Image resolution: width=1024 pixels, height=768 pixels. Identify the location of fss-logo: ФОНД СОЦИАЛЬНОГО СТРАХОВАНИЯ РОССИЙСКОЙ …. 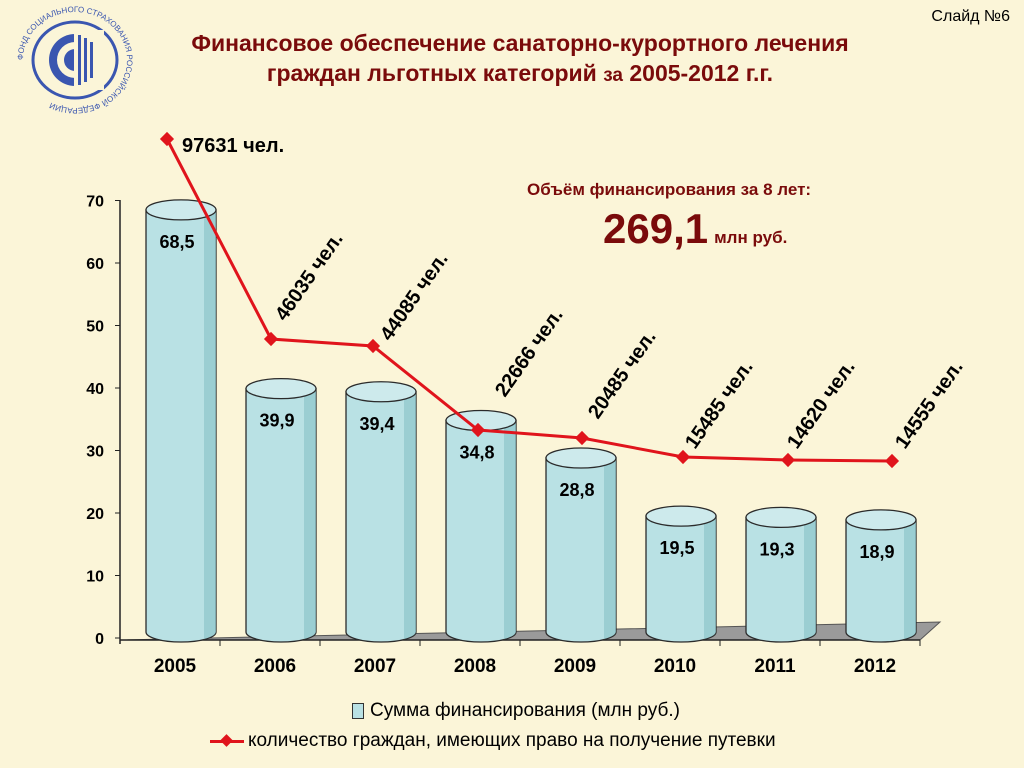
(75, 60).